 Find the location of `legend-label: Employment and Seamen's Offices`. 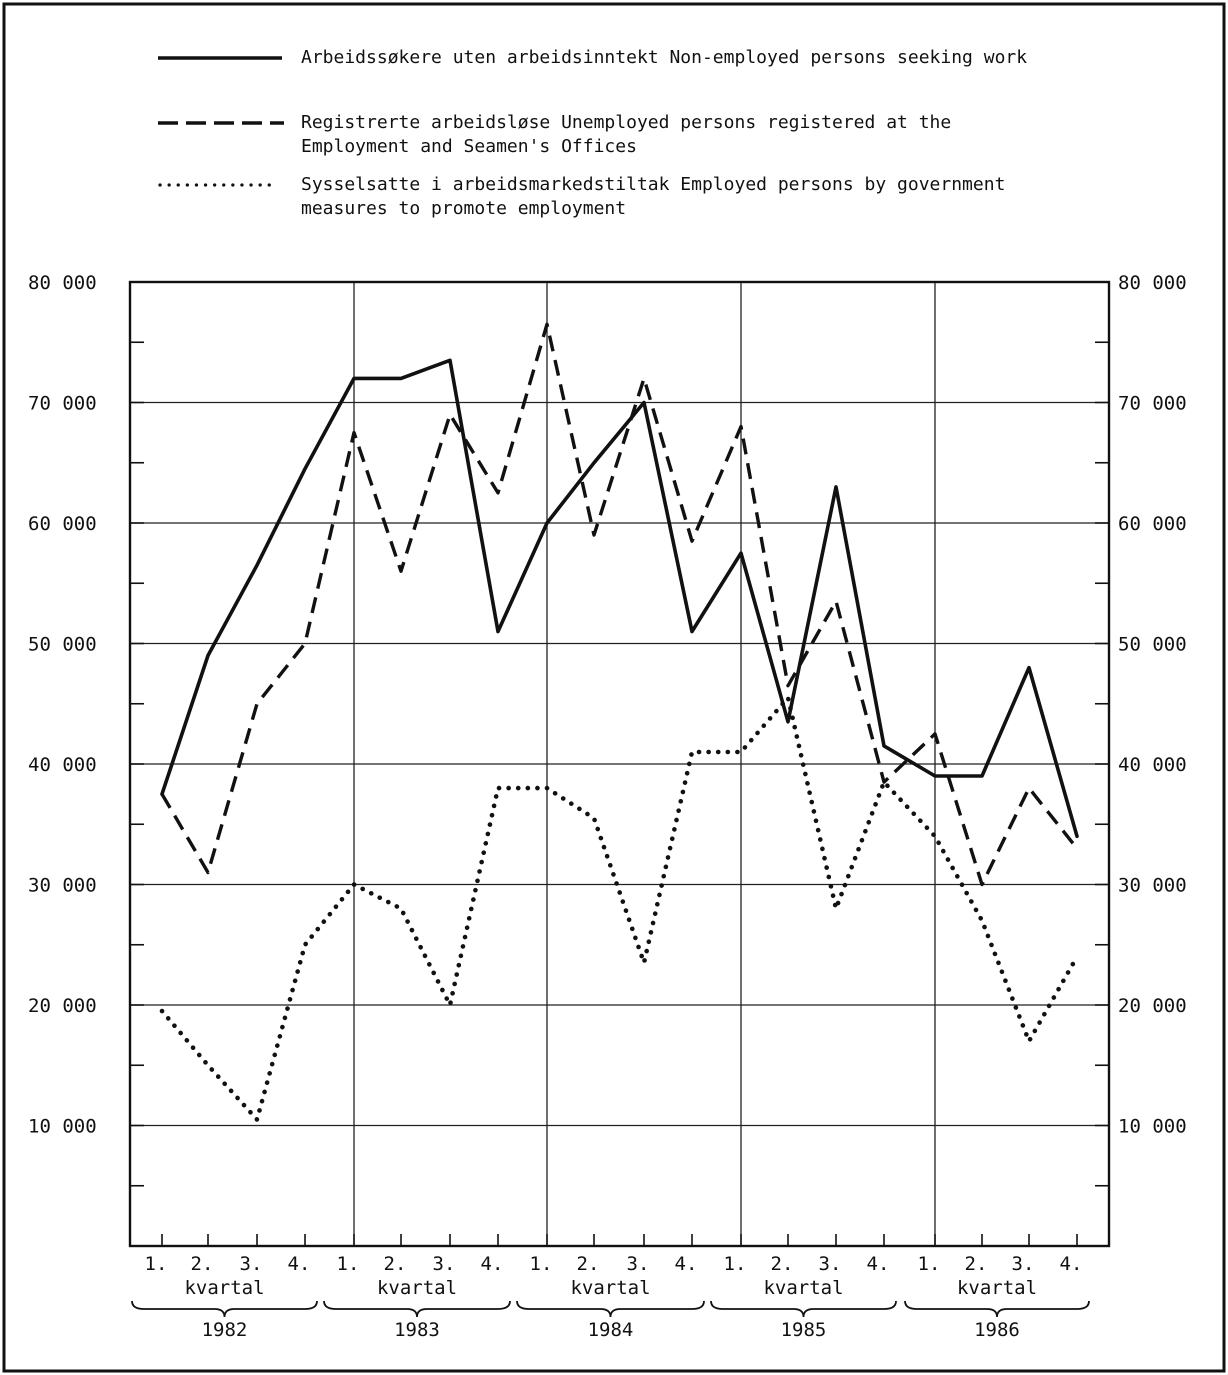

legend-label: Employment and Seamen's Offices is located at coordinates (469, 146).